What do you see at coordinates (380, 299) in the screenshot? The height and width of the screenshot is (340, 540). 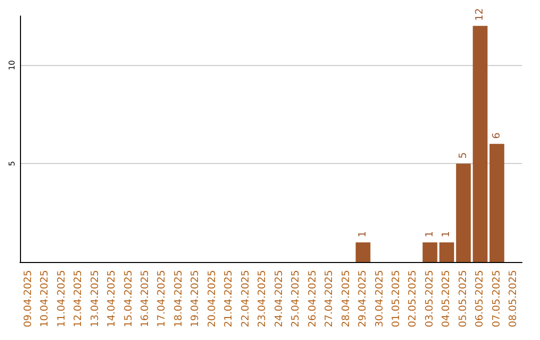 I see `x-tick-label: 30.04.2025` at bounding box center [380, 299].